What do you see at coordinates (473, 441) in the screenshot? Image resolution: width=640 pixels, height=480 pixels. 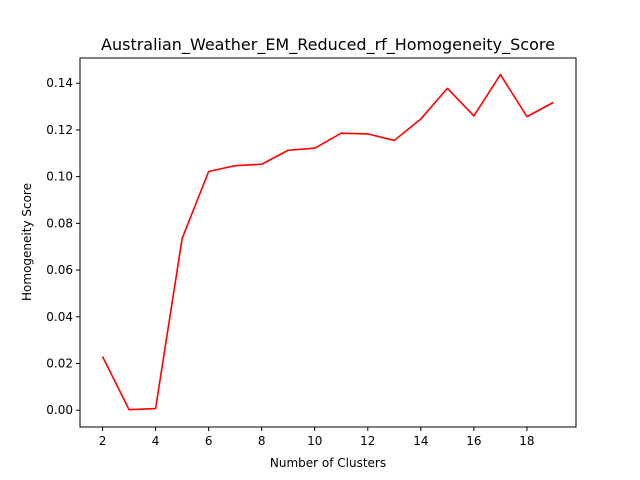 I see `x-tick-label-7: 16` at bounding box center [473, 441].